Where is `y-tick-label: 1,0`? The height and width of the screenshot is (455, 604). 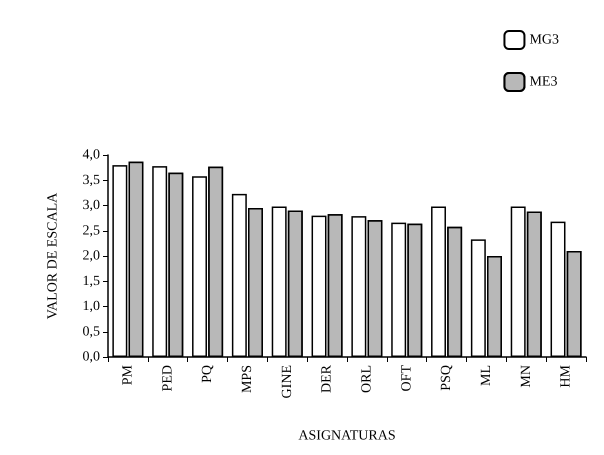 y-tick-label: 1,0 is located at coordinates (91, 306).